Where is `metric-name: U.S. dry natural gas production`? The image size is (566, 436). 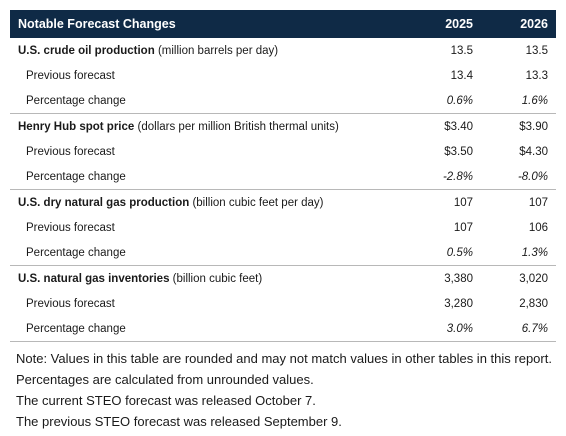
metric-name: U.S. dry natural gas production is located at coordinates (104, 202).